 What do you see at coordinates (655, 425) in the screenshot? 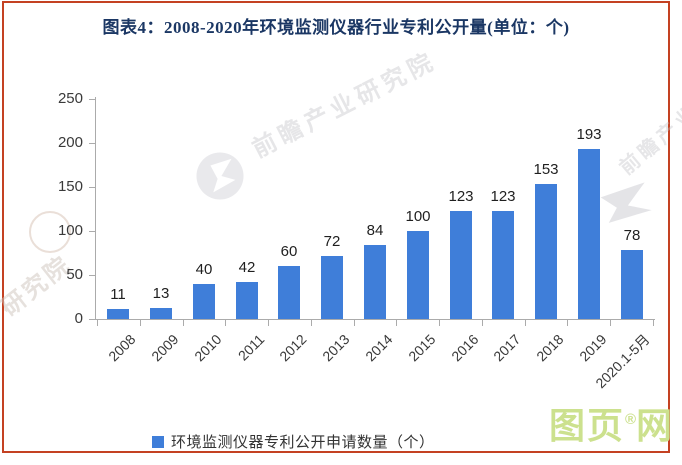
I see `site-logo-text-right: 网` at bounding box center [655, 425].